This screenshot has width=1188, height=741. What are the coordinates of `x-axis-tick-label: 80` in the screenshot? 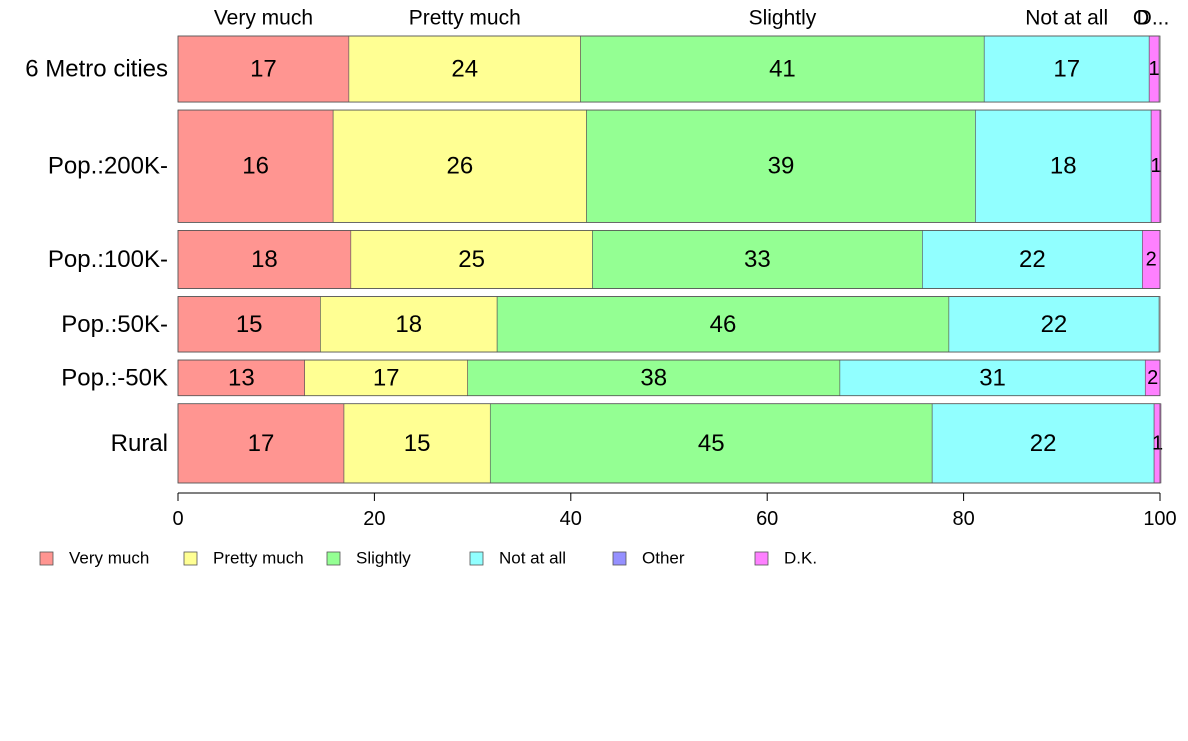 It's located at (963, 519).